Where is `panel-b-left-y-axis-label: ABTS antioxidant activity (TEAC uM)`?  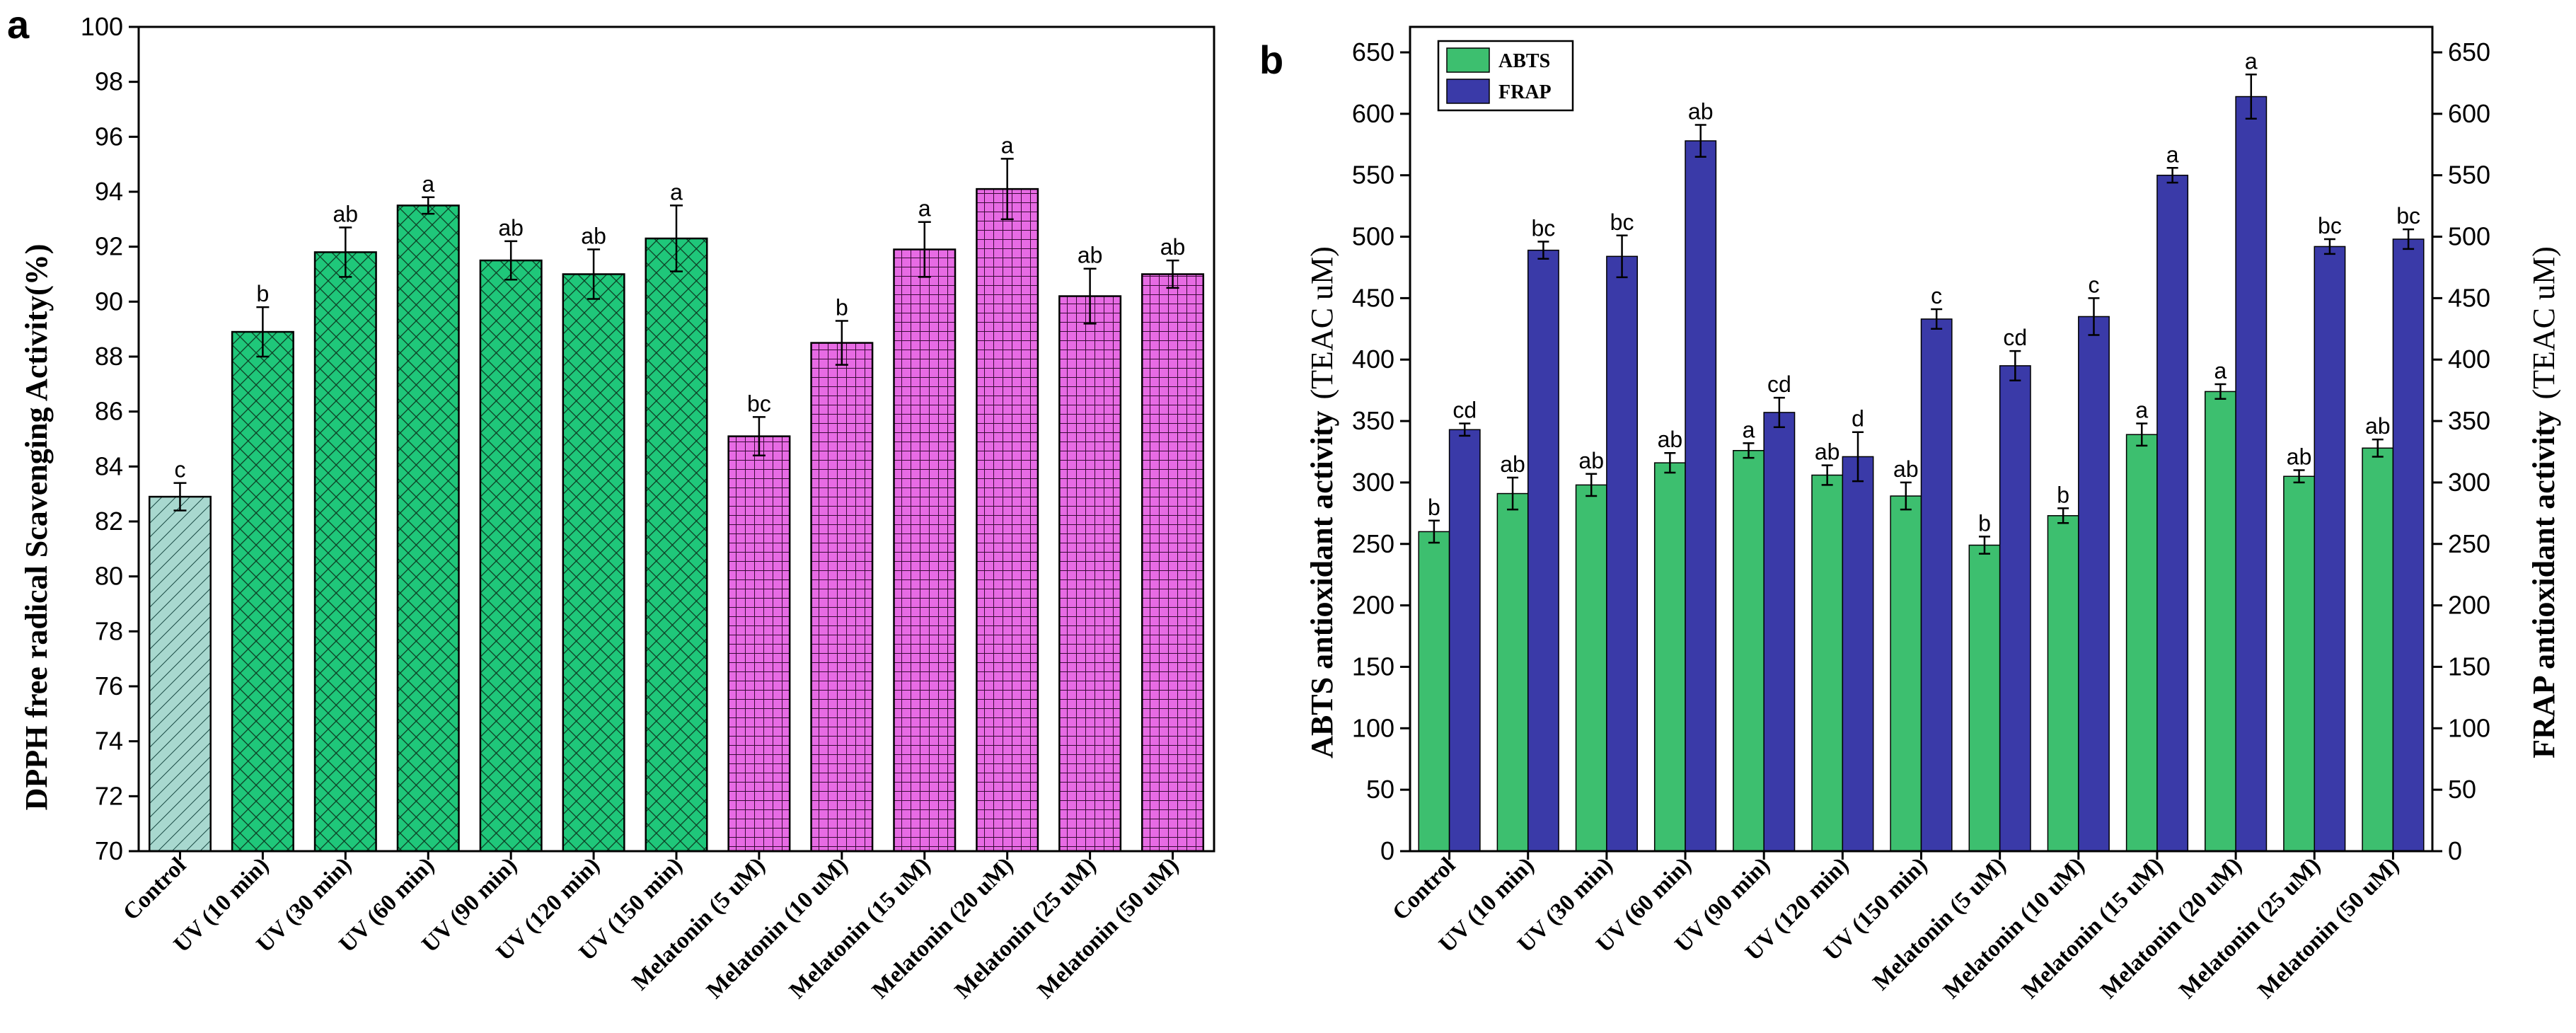
panel-b-left-y-axis-label: ABTS antioxidant activity (TEAC uM) is located at coordinates (1322, 502).